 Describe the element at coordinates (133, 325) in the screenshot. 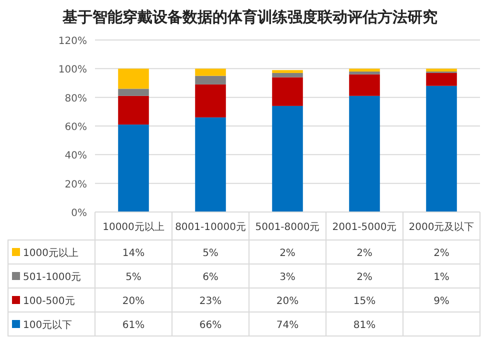

I see `data-label: 61%` at that location.